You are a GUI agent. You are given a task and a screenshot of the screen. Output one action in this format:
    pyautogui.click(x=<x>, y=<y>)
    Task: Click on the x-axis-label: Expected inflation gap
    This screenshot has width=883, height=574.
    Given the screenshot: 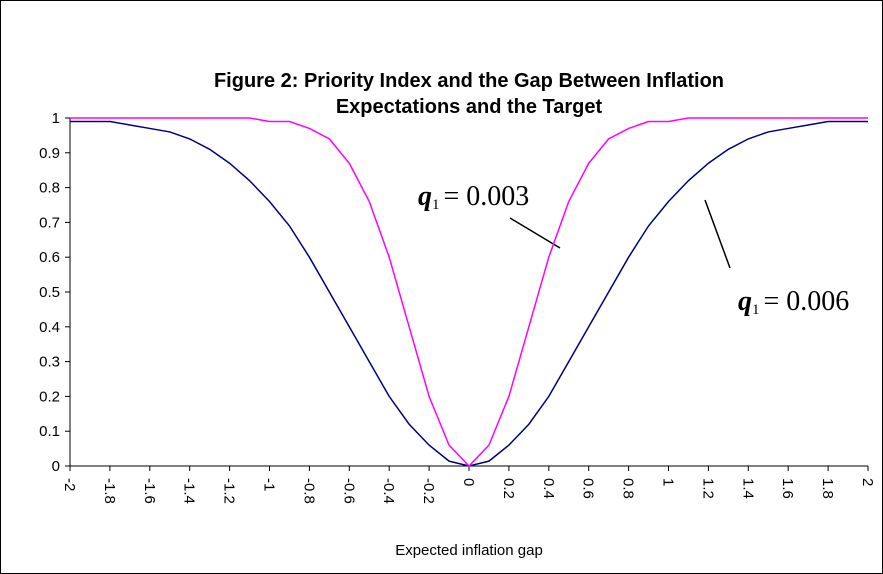 What is the action you would take?
    pyautogui.click(x=469, y=550)
    